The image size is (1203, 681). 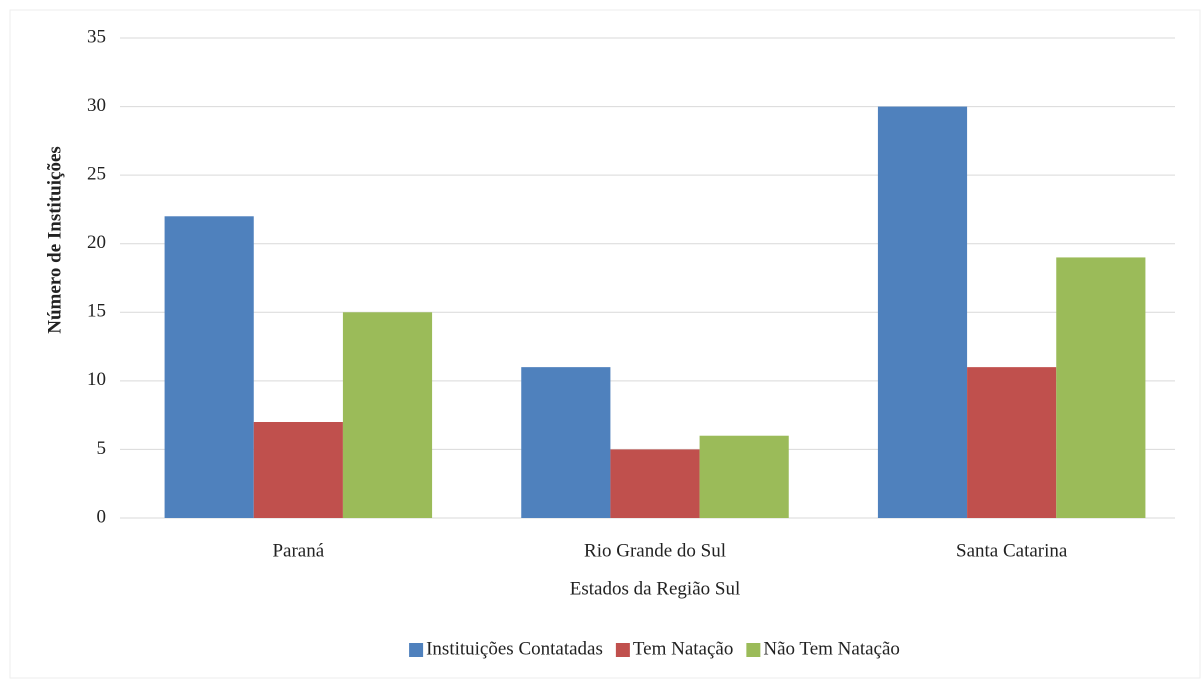 I want to click on y-tick-label: 10, so click(x=96, y=379).